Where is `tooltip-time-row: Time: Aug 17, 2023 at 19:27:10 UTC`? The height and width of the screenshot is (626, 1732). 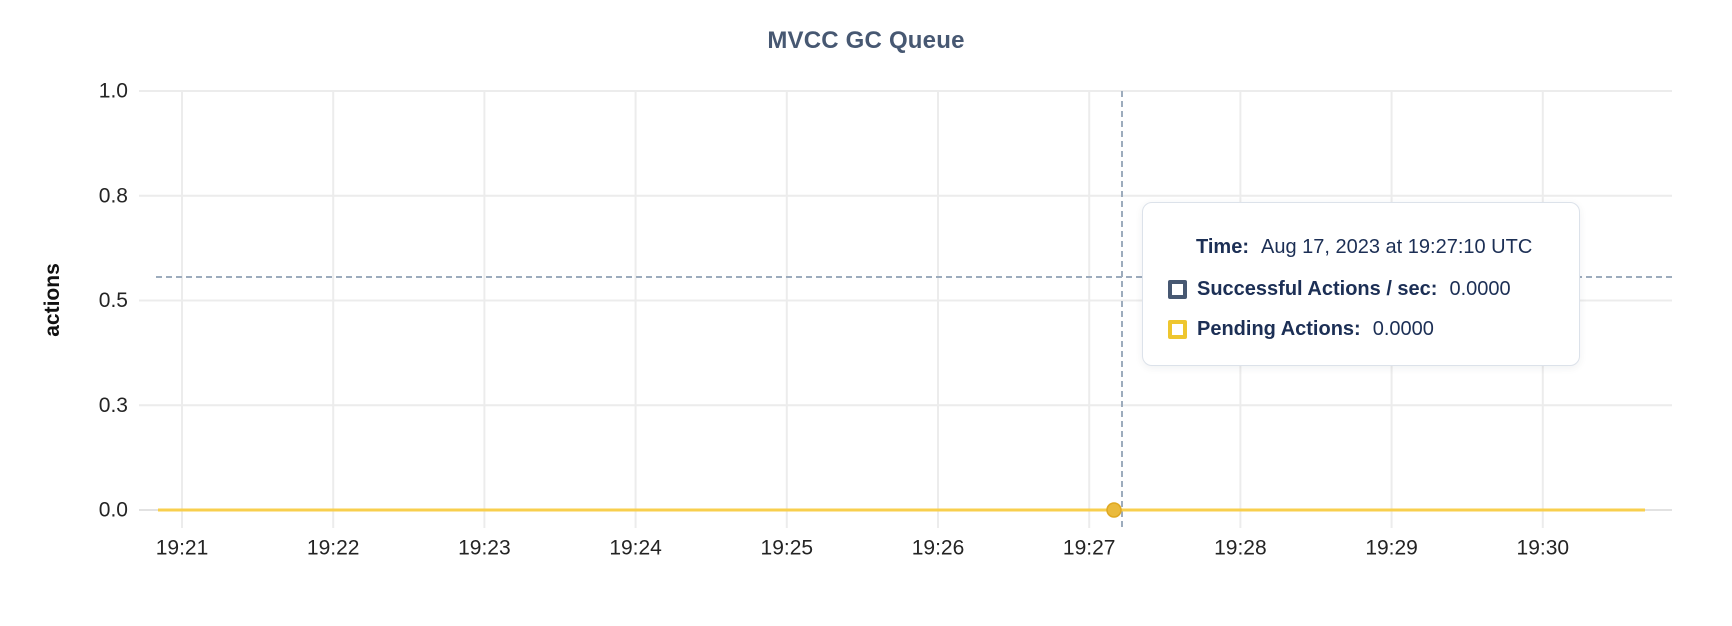 tooltip-time-row: Time: Aug 17, 2023 at 19:27:10 UTC is located at coordinates (1364, 247).